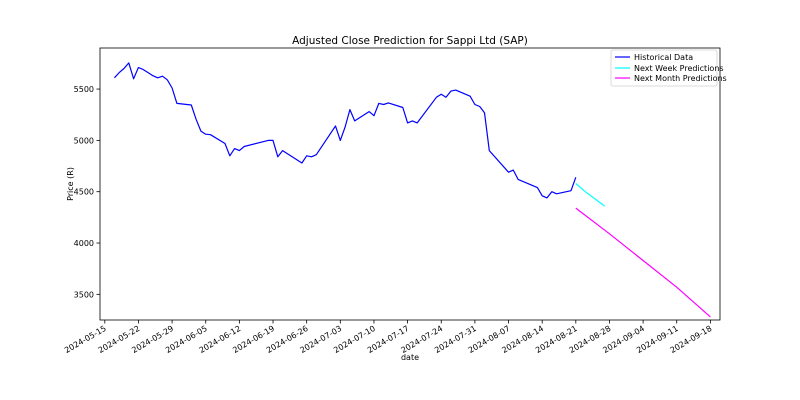  Describe the element at coordinates (70, 184) in the screenshot. I see `y-axis-label: Price (R)` at that location.